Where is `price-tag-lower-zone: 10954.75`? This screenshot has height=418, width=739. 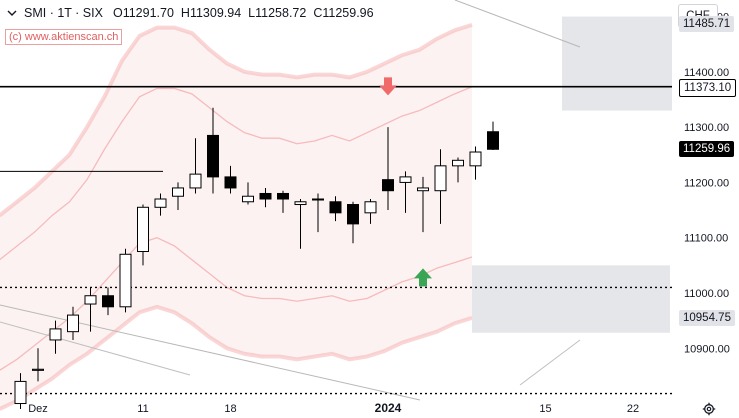
price-tag-lower-zone: 10954.75 is located at coordinates (707, 317).